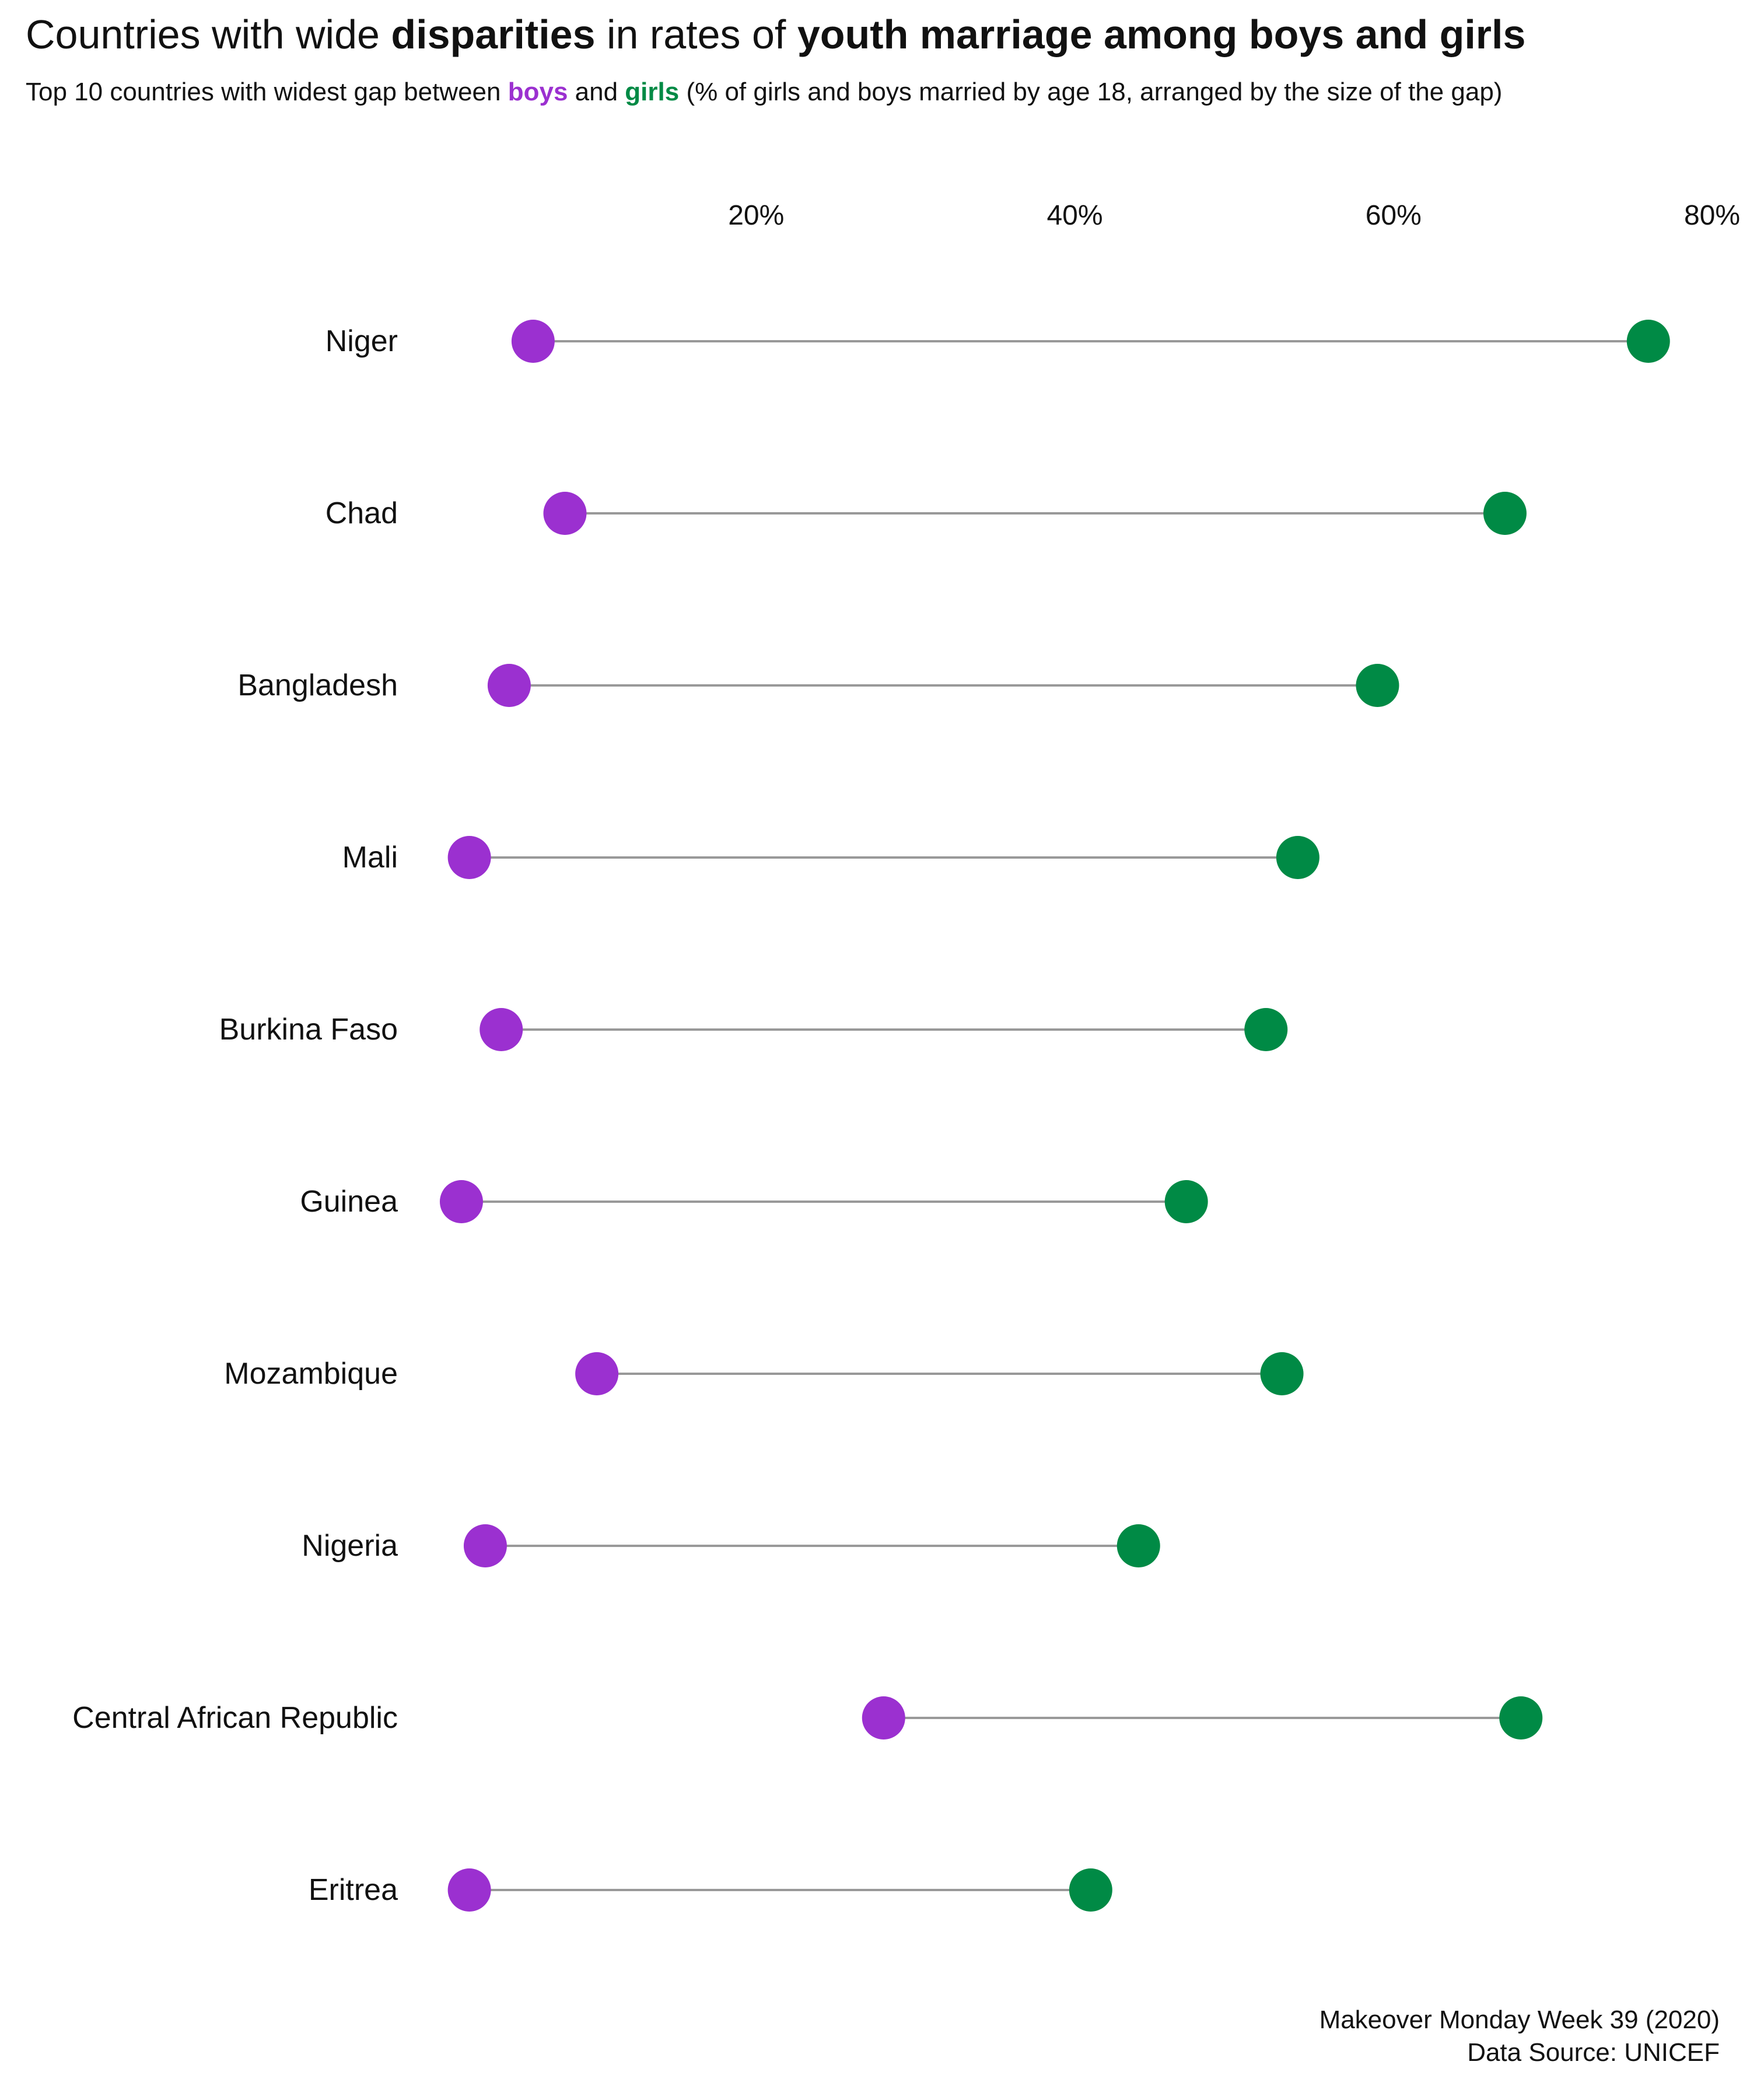  I want to click on country-row: Burkina Faso, so click(753, 1029).